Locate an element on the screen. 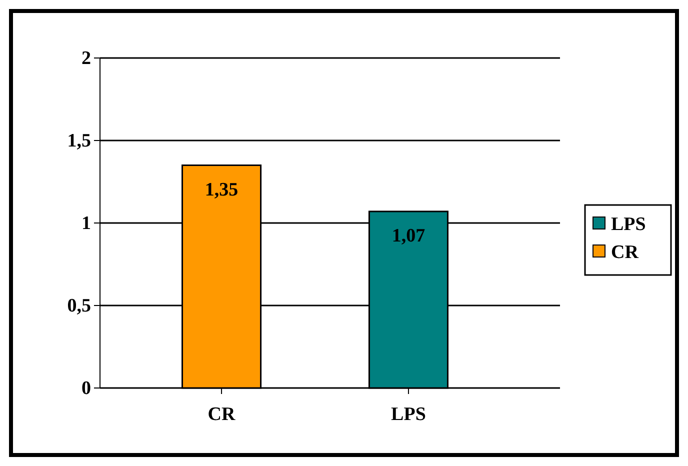 The width and height of the screenshot is (688, 466). y-tick-label: 0 is located at coordinates (86, 389).